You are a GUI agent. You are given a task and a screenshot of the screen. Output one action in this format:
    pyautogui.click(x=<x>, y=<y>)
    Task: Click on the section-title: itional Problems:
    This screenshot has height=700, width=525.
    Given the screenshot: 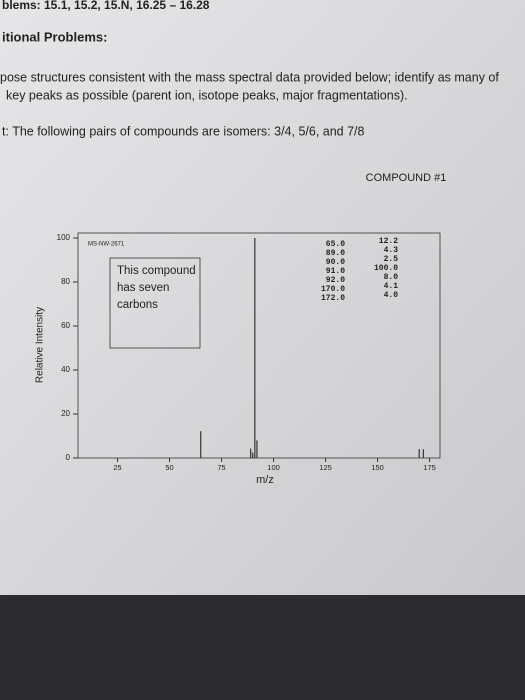 What is the action you would take?
    pyautogui.click(x=54, y=36)
    